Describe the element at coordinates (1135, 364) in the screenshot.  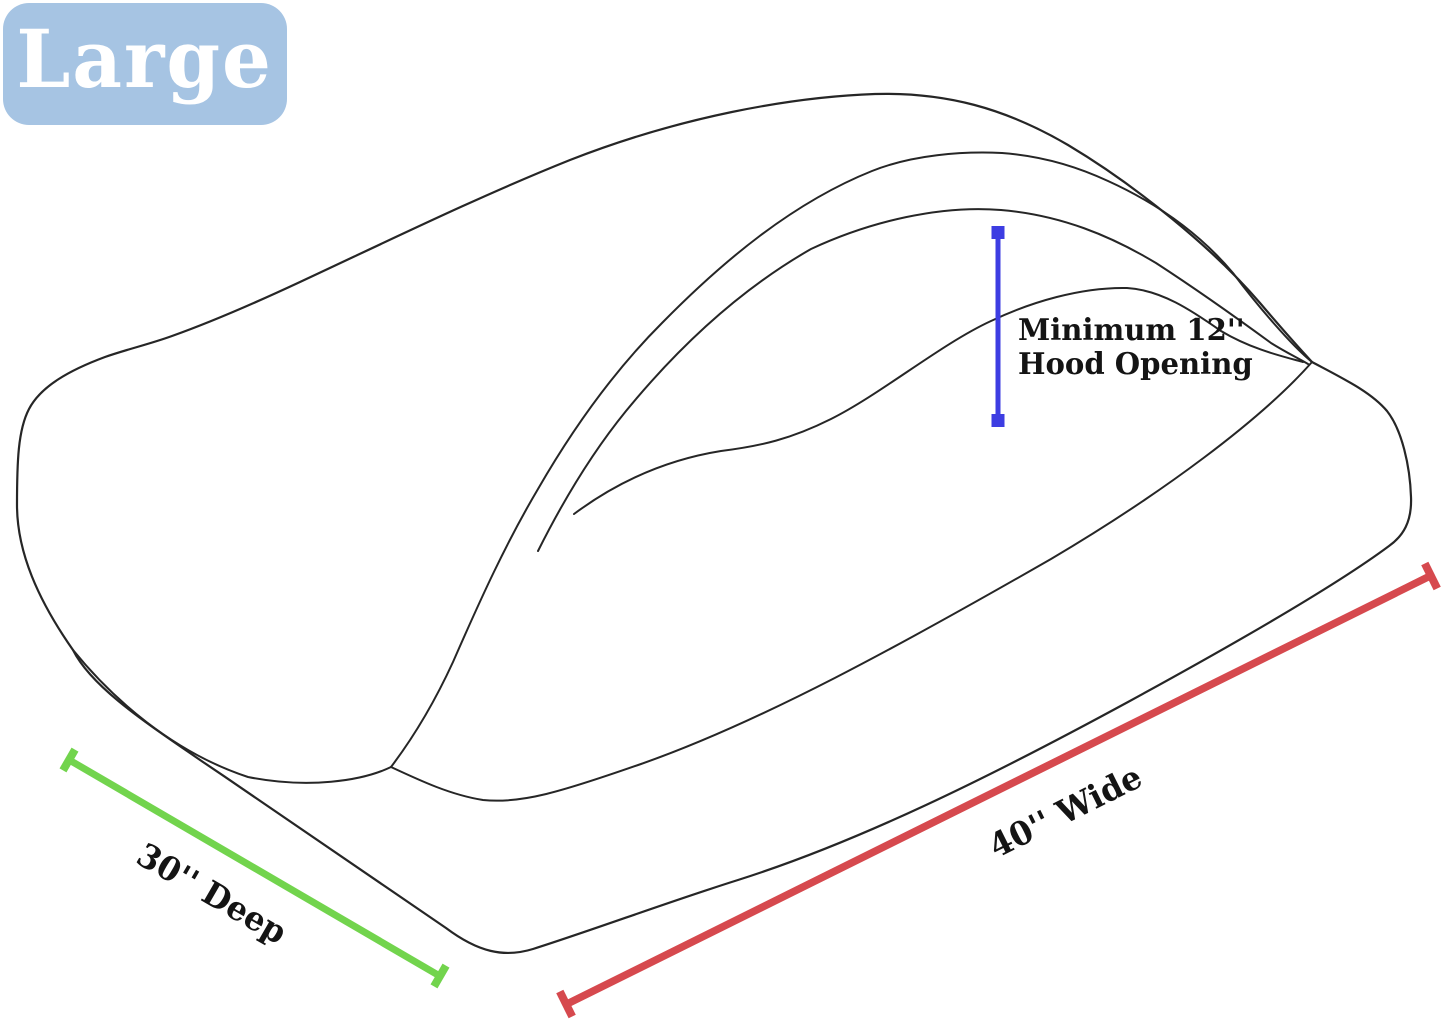
I see `hood-opening-label-line2: Hood Opening` at that location.